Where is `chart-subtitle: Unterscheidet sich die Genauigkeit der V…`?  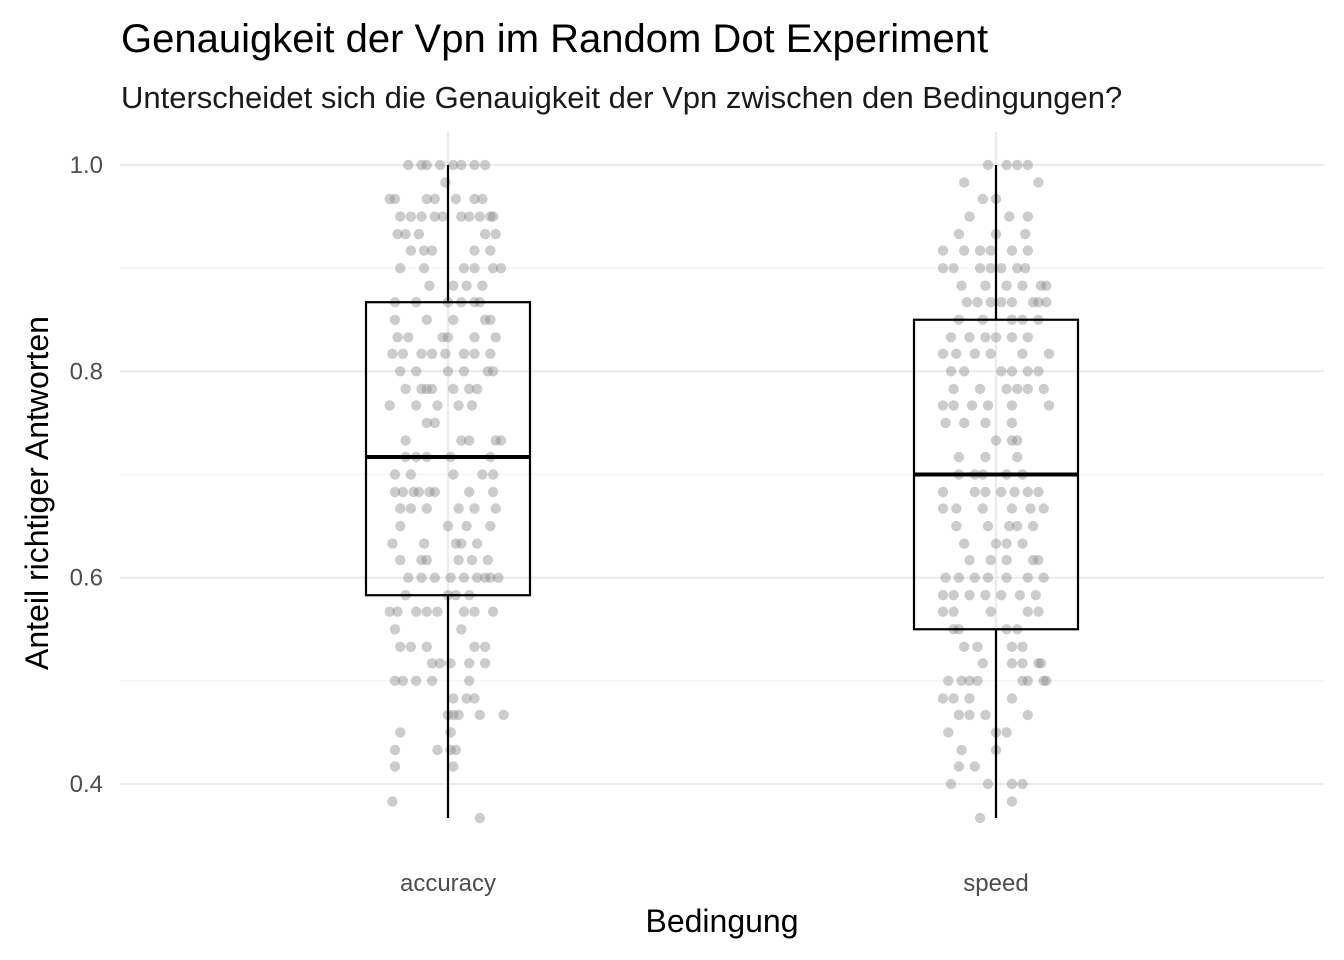
chart-subtitle: Unterscheidet sich die Genauigkeit der V… is located at coordinates (621, 97).